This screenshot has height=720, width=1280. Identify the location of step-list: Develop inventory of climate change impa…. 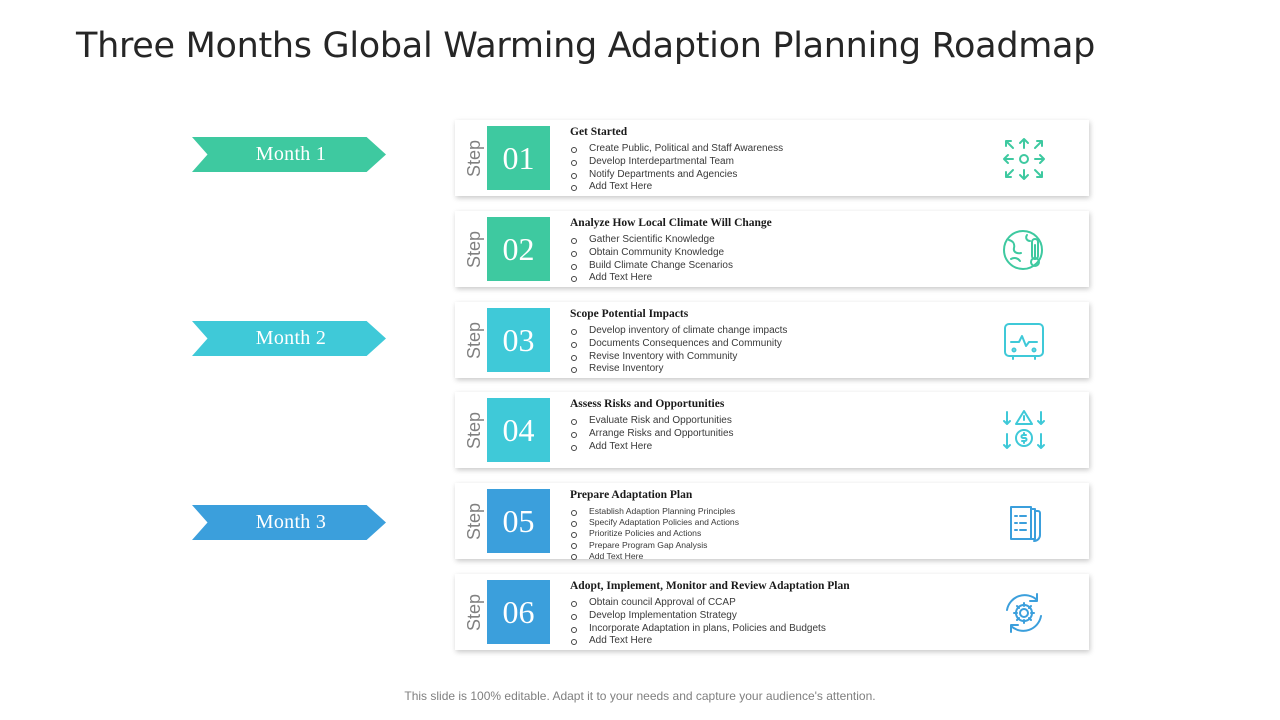
(785, 350).